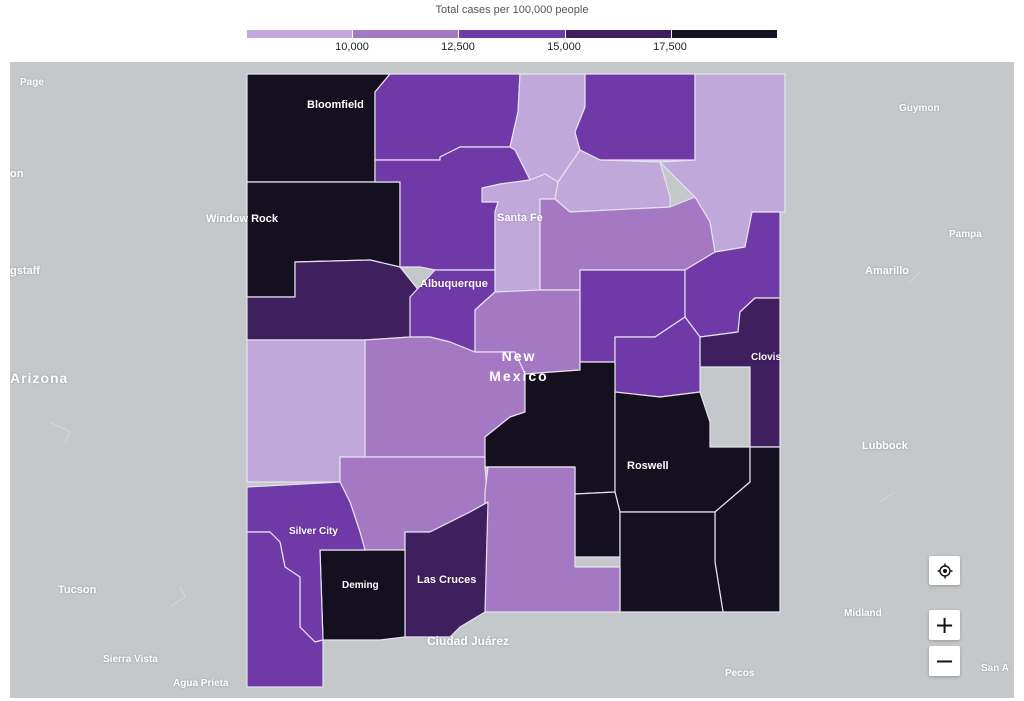 Image resolution: width=1024 pixels, height=701 pixels. I want to click on city-label-pecos: Pecos, so click(740, 673).